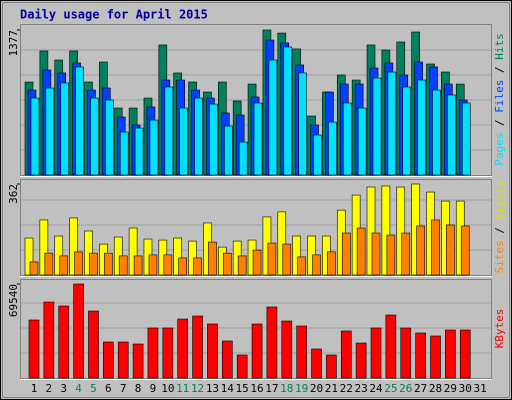  What do you see at coordinates (499, 256) in the screenshot?
I see `legend-entry: Sites` at bounding box center [499, 256].